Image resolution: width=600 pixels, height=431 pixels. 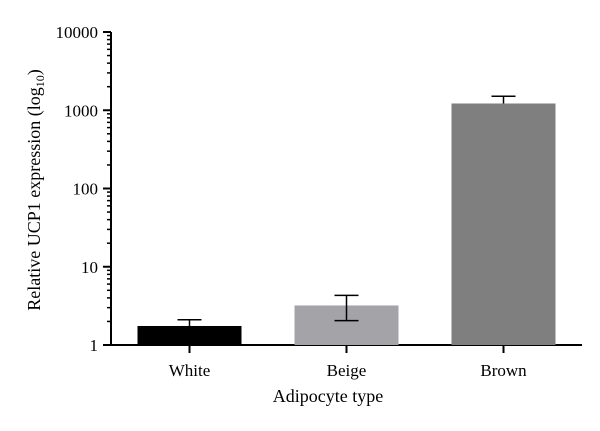 I want to click on y-axis: 1 10 100 1000 10000, so click(x=84, y=189).